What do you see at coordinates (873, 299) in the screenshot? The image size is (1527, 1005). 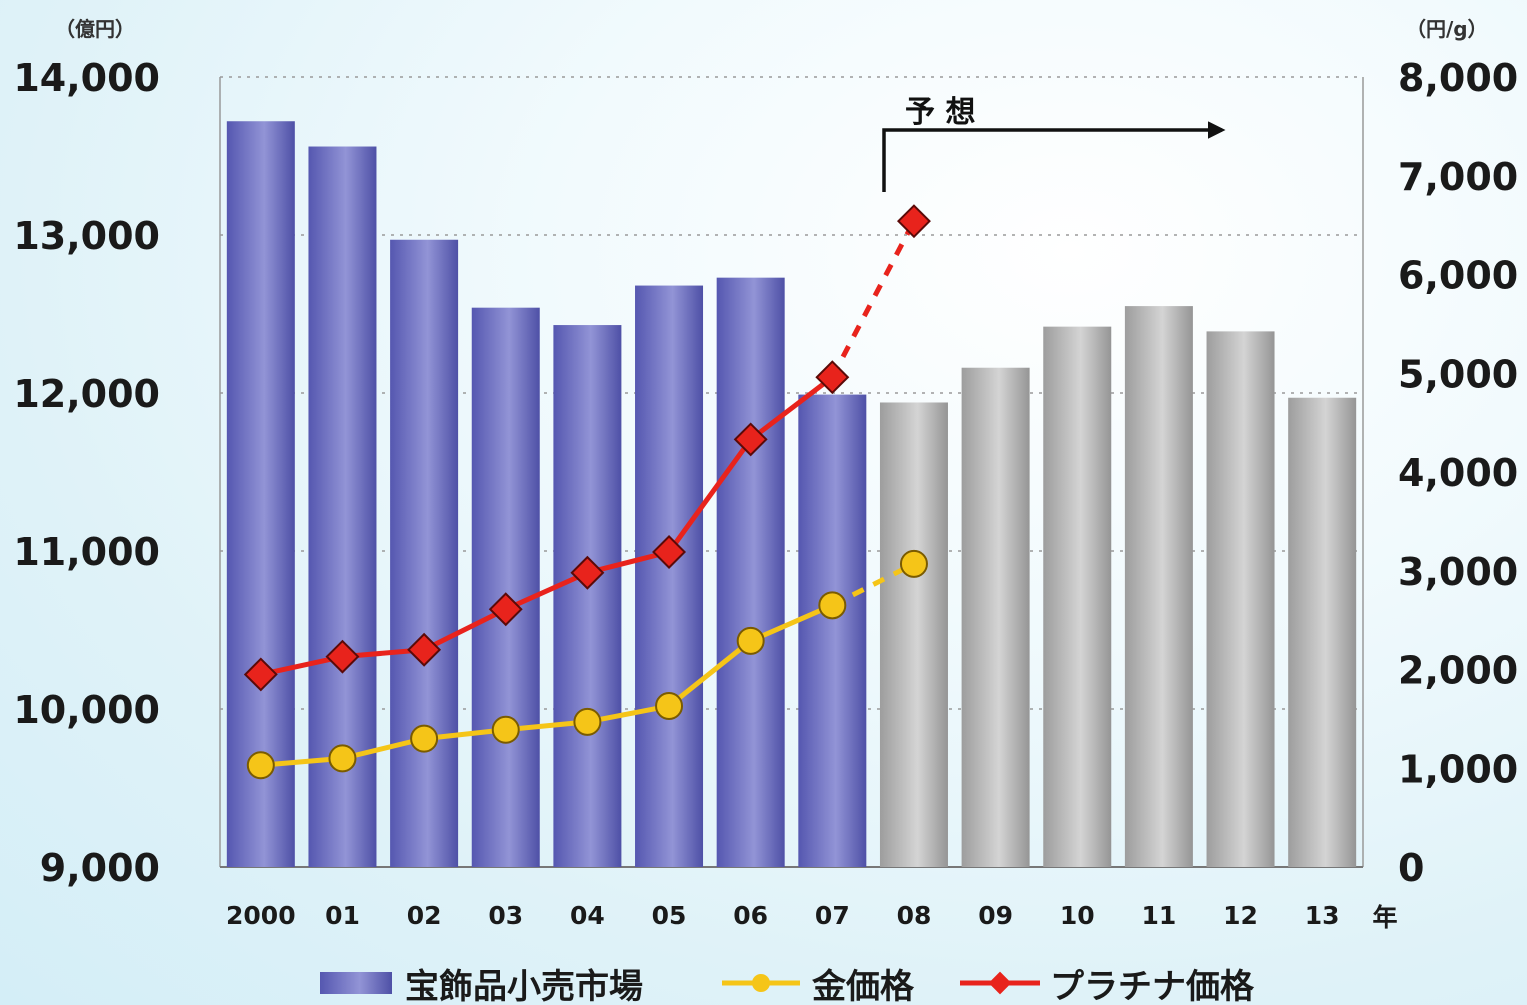 I see `platinum-price-forecast-line` at bounding box center [873, 299].